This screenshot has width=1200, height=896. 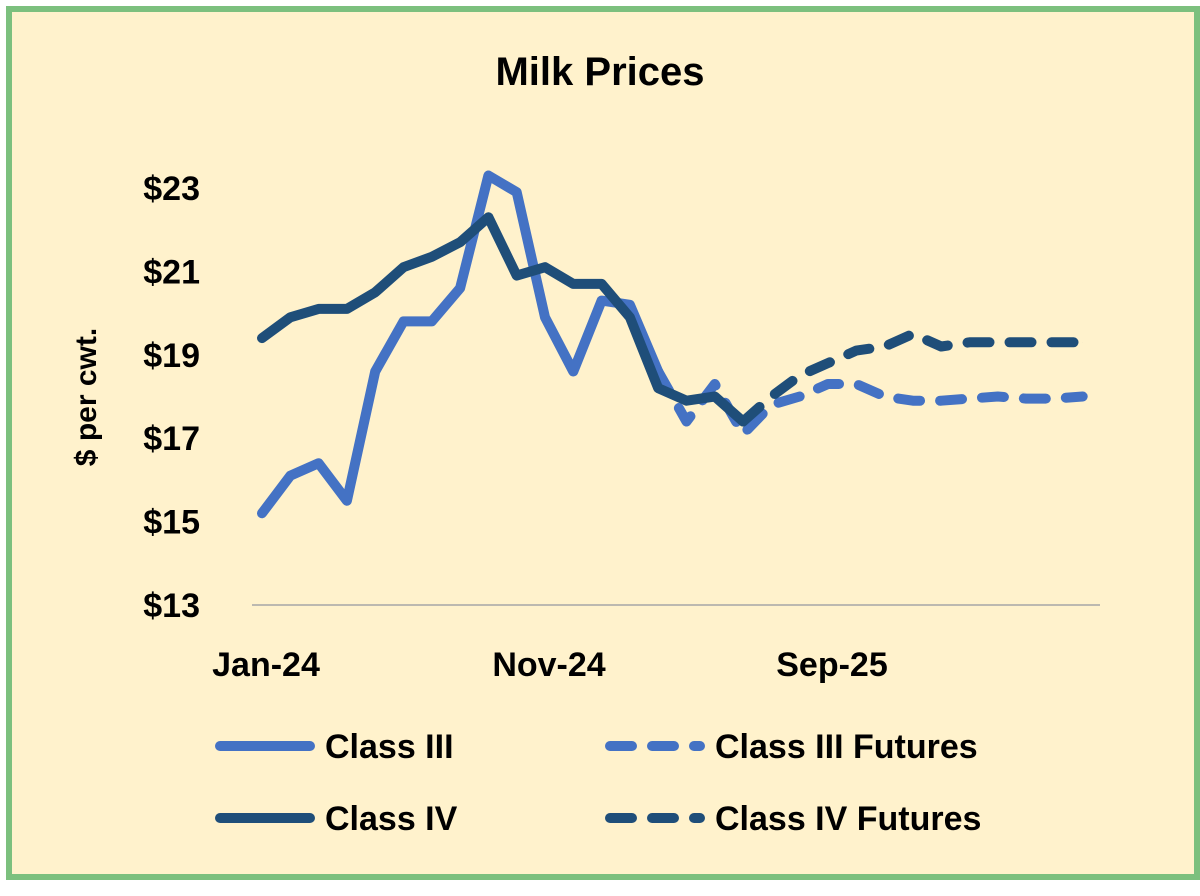 I want to click on y-tick-label: $23, so click(x=171, y=189).